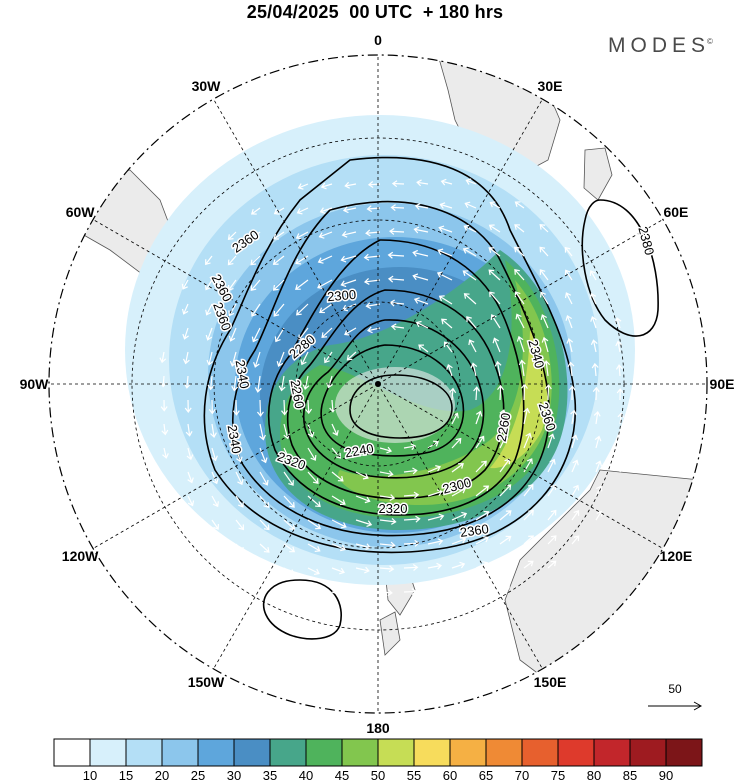 Image resolution: width=750 pixels, height=782 pixels. Describe the element at coordinates (270, 775) in the screenshot. I see `colorbar-tick-label: 35` at that location.